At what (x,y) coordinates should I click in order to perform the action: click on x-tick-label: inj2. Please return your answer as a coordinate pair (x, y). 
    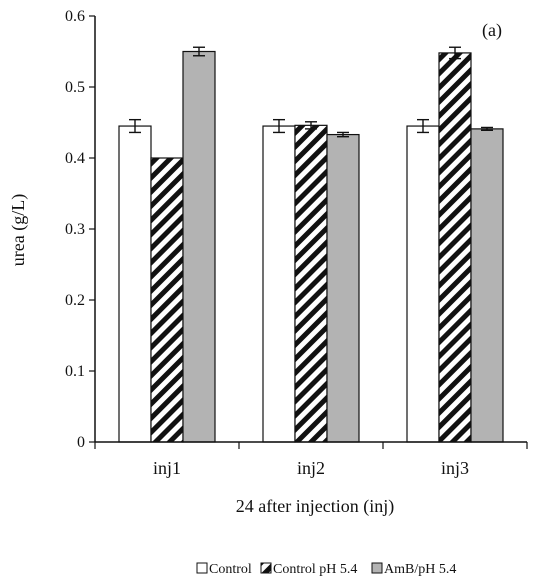
    Looking at the image, I should click on (311, 468).